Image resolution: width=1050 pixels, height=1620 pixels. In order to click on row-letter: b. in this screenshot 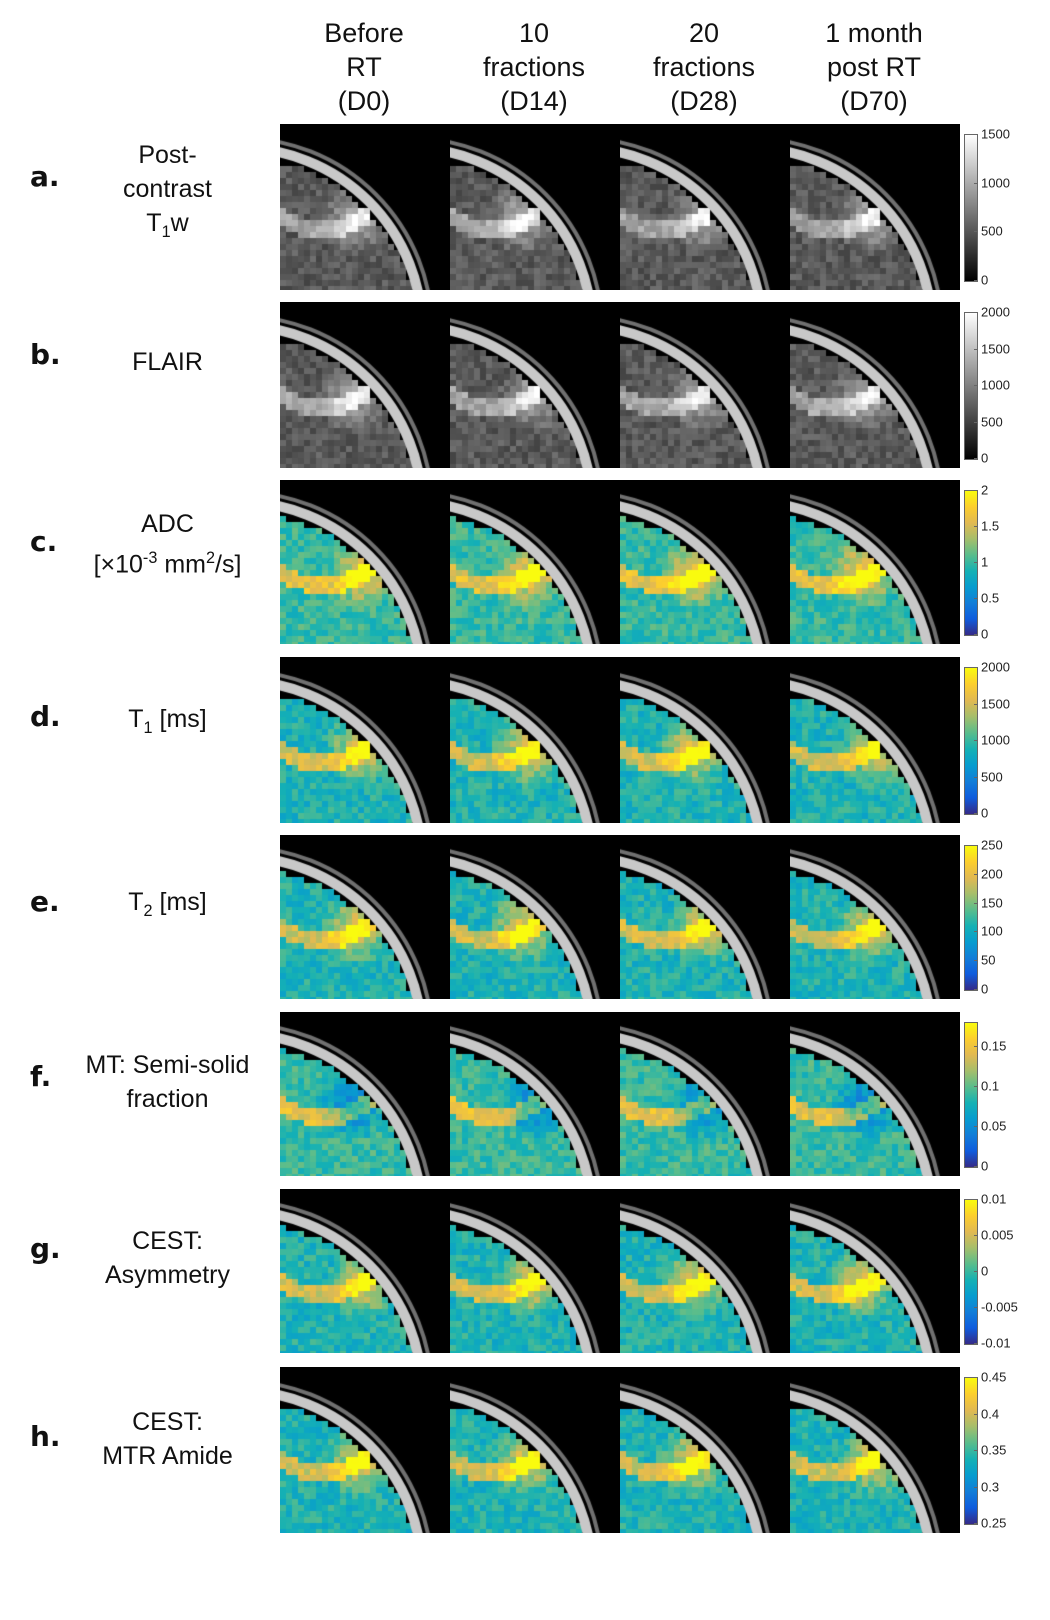, I will do `click(45, 354)`.